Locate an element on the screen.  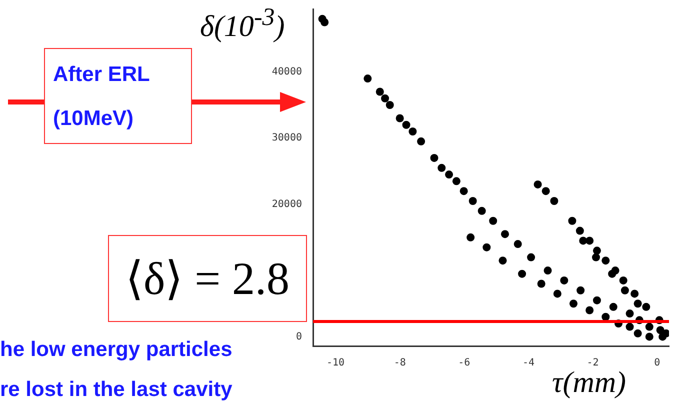
x-tick-label: -10 is located at coordinates (335, 363).